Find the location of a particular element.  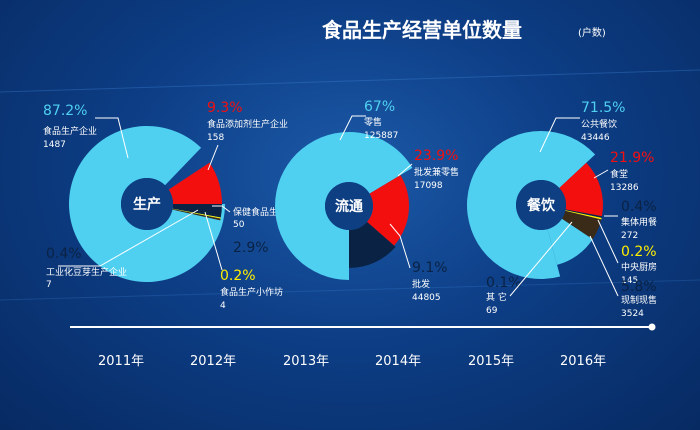

slice-central-kitchen is located at coordinates (583, 215).